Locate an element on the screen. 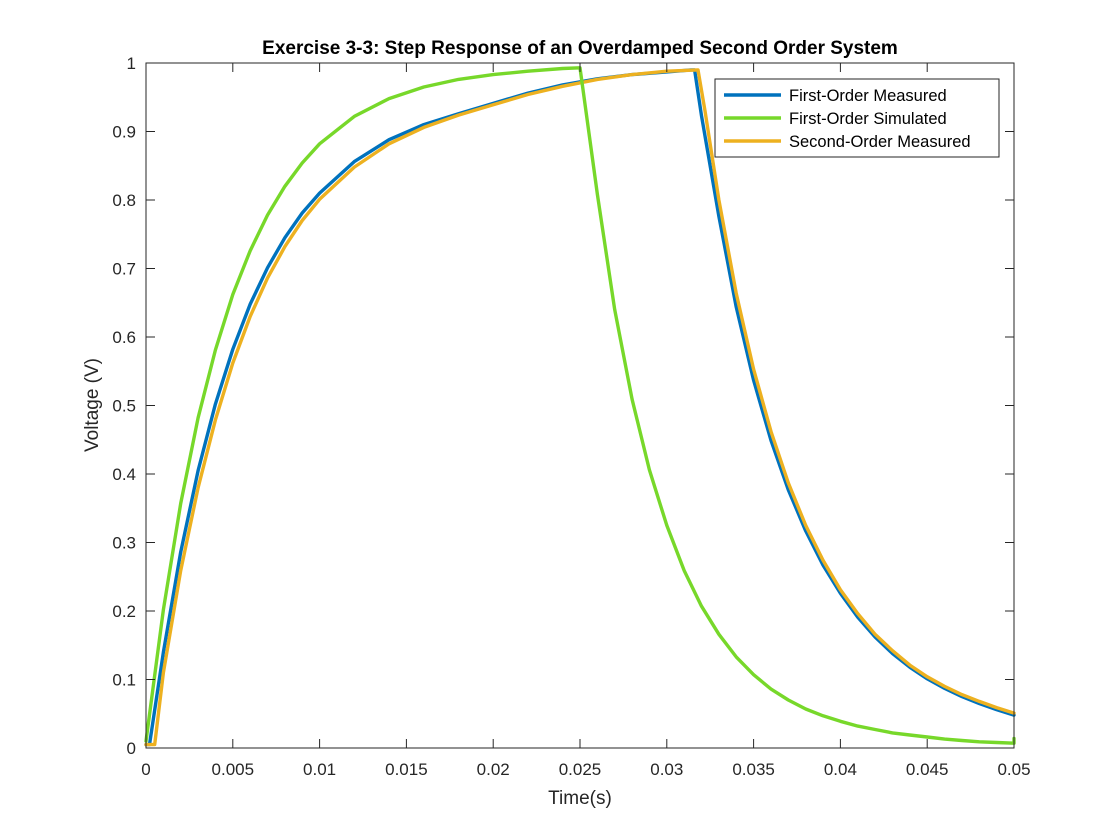 The width and height of the screenshot is (1120, 840). x-axis-title: Time(s) is located at coordinates (580, 798).